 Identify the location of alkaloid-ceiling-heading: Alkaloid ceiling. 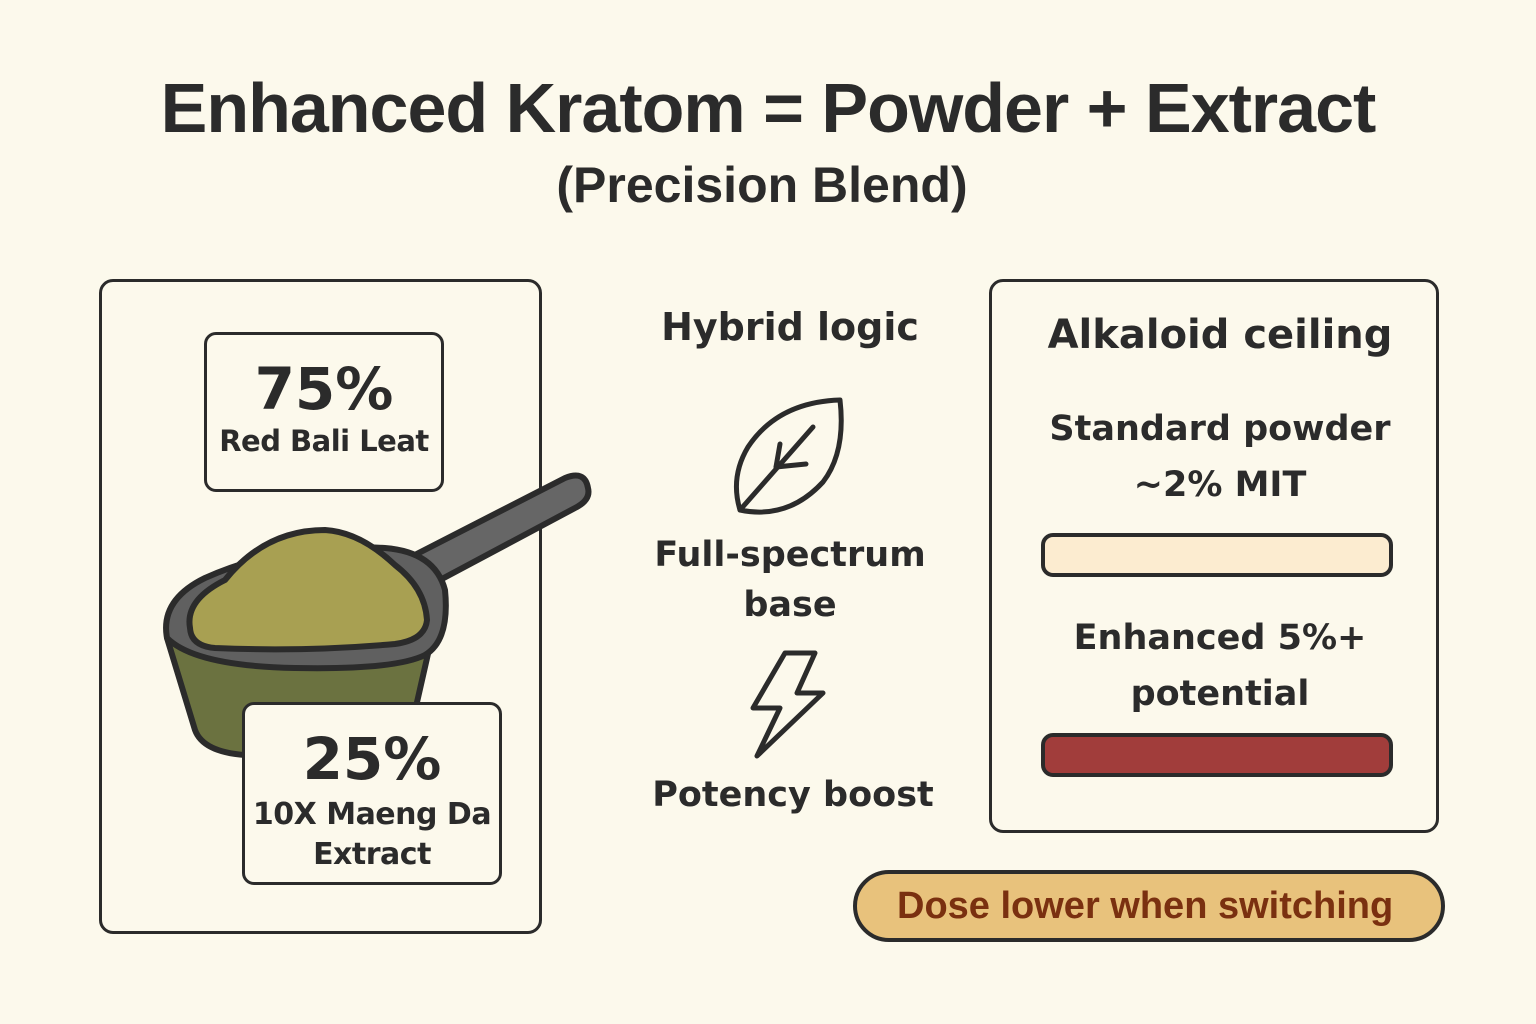
(1220, 335).